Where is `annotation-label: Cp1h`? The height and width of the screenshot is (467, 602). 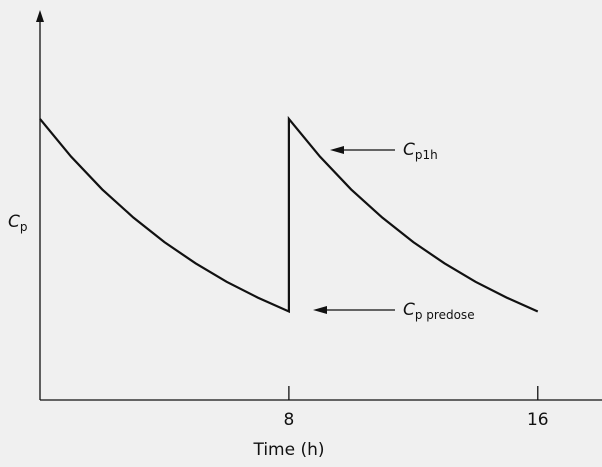
annotation-label: Cp1h is located at coordinates (420, 151).